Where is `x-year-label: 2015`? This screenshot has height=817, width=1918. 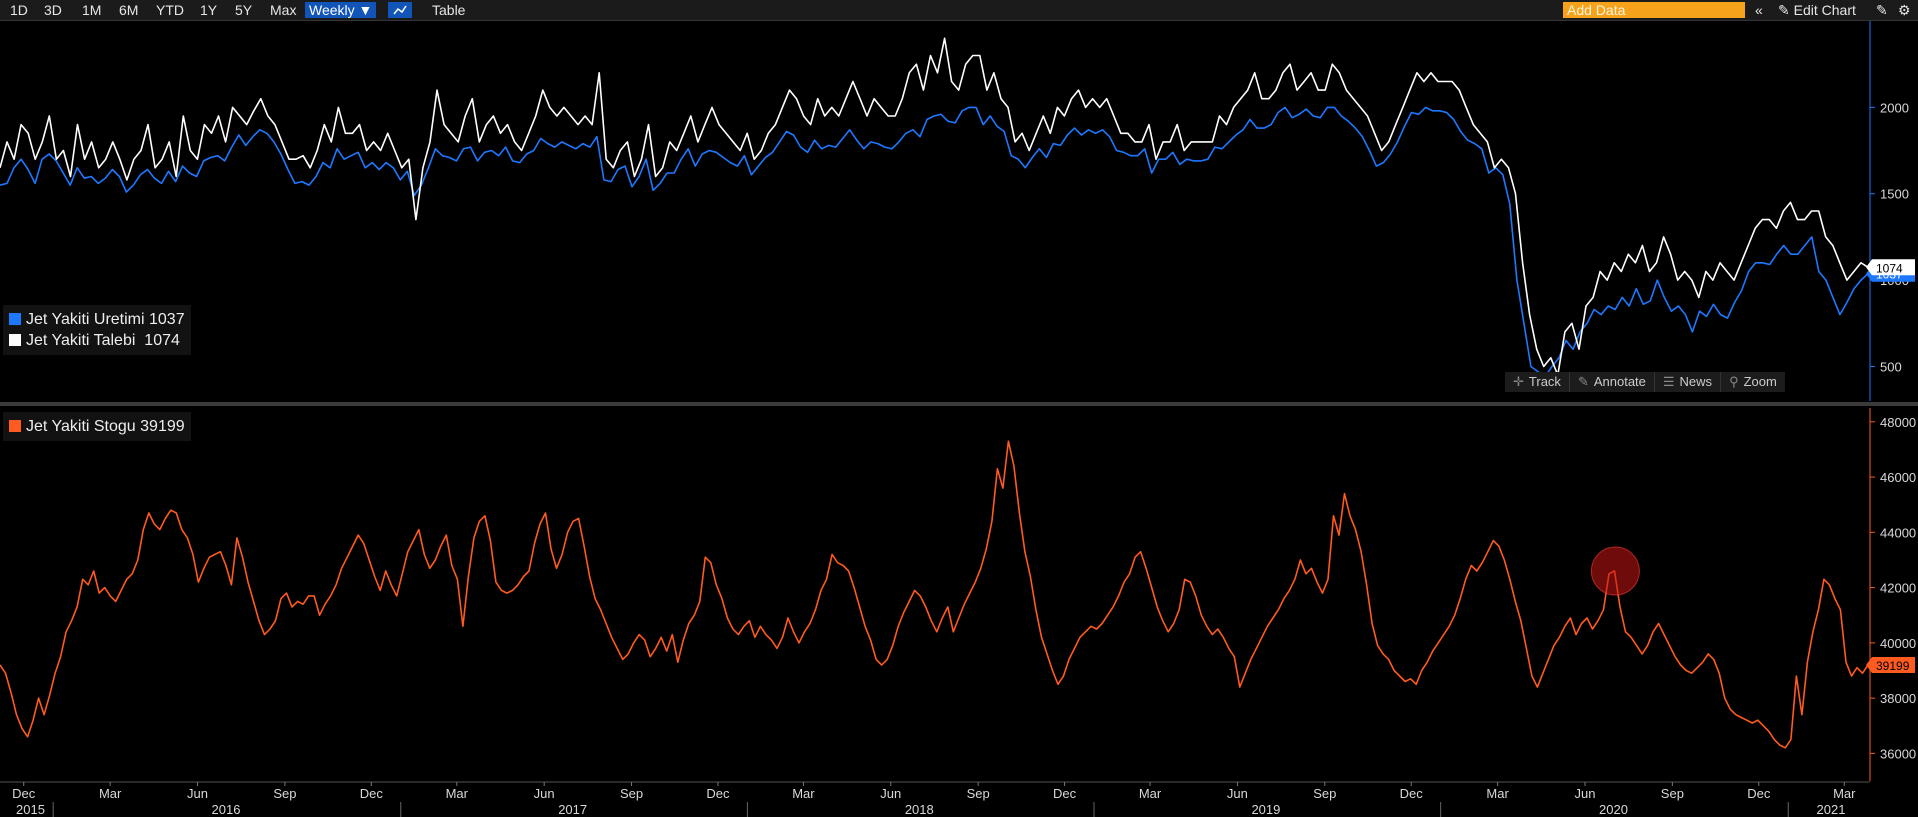 x-year-label: 2015 is located at coordinates (30, 809).